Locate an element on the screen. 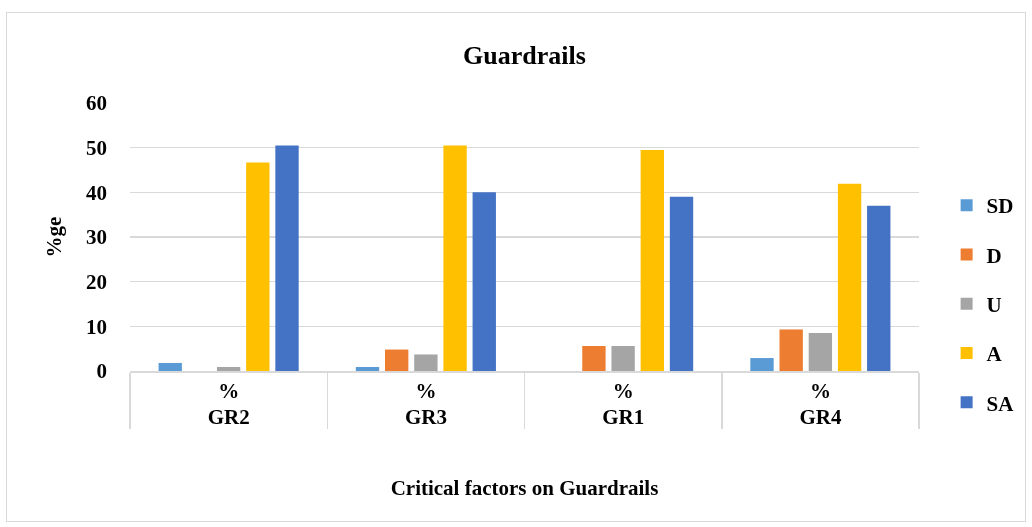 This screenshot has width=1032, height=527. y-tick-label: 40 is located at coordinates (96, 192).